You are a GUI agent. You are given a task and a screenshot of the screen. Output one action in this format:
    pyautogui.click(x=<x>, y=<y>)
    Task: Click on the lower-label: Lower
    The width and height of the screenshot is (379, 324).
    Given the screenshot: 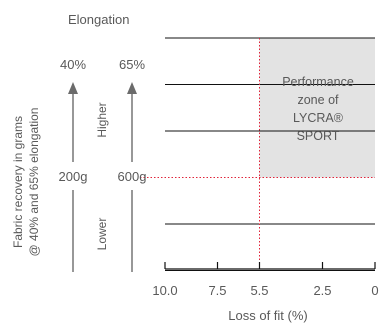 What is the action you would take?
    pyautogui.click(x=102, y=234)
    